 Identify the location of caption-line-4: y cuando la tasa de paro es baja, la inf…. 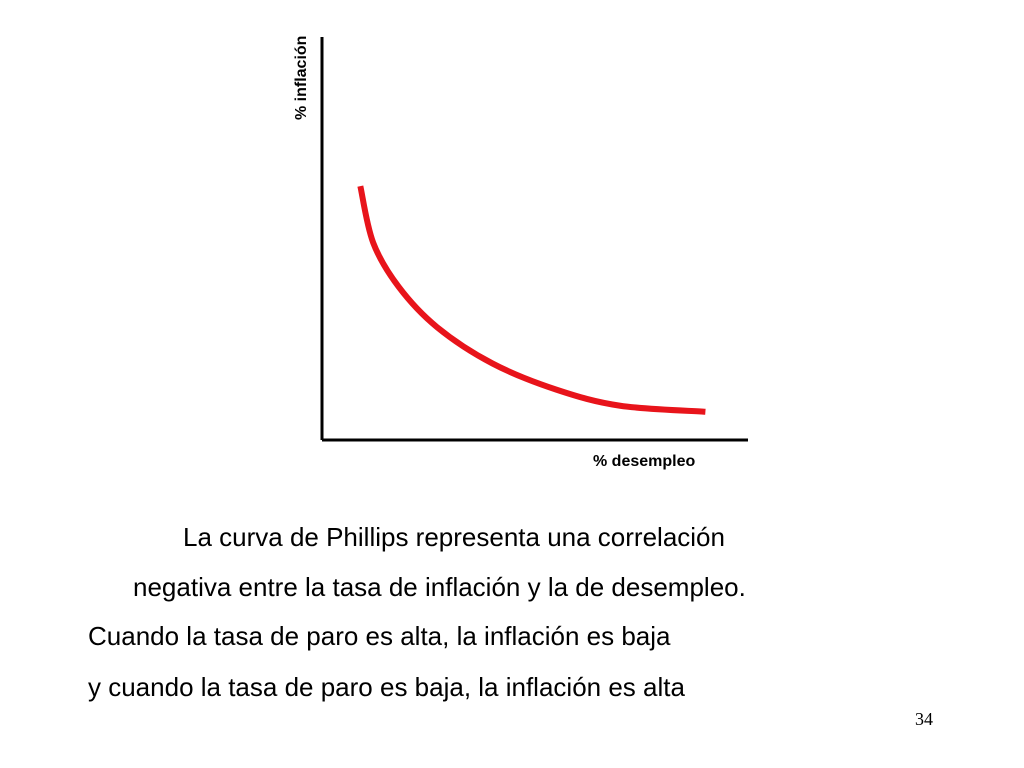
(386, 687).